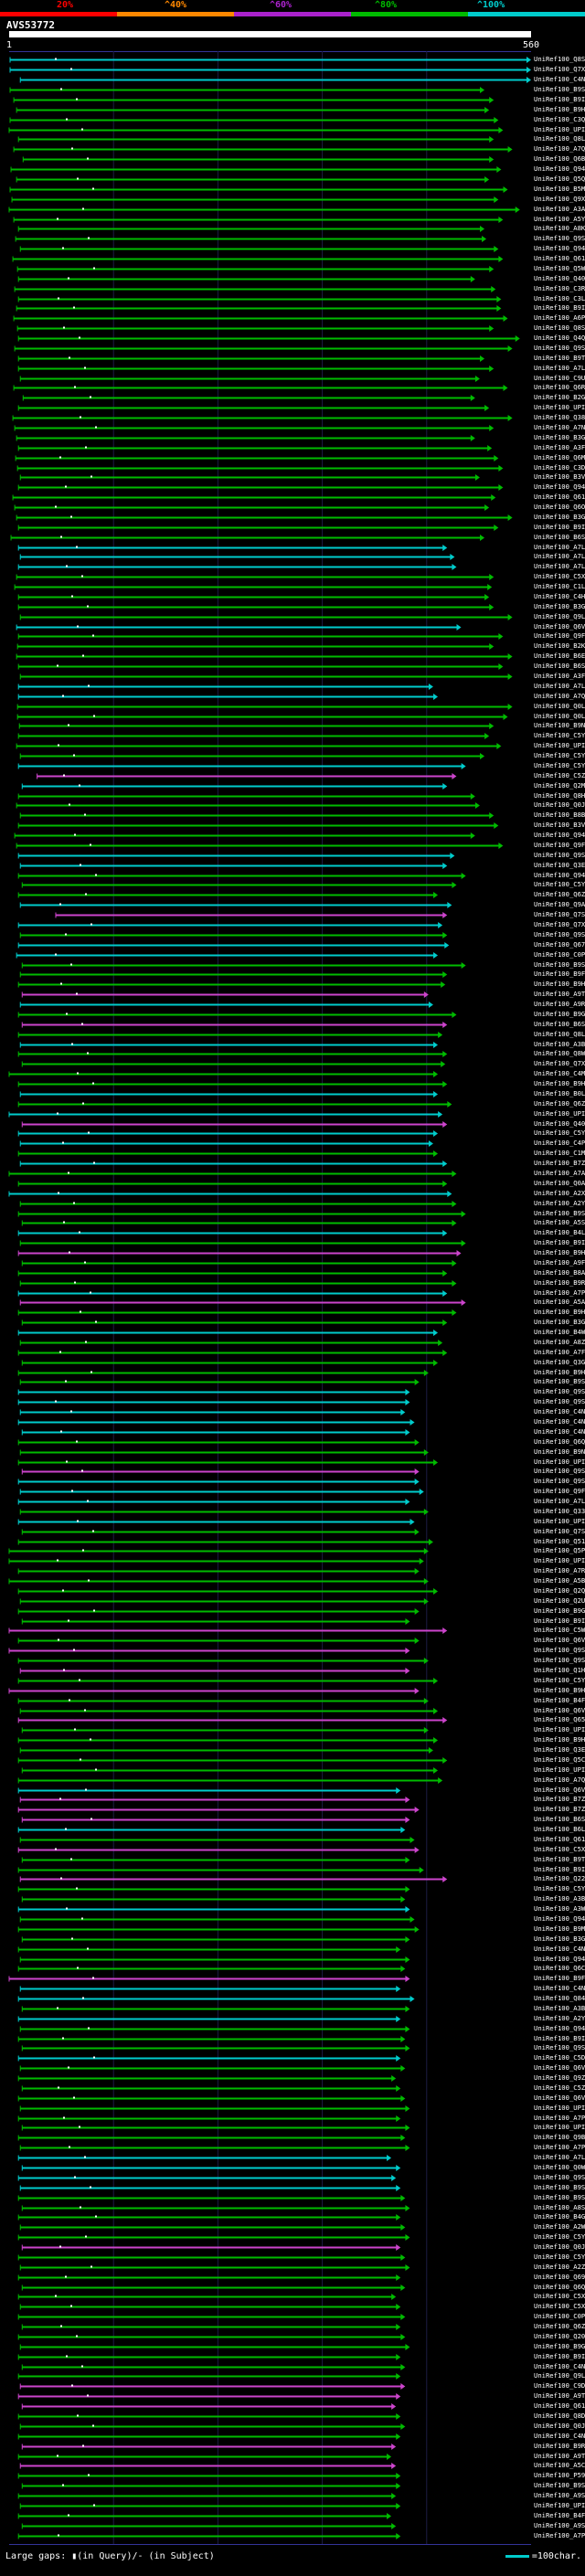 The height and width of the screenshot is (2576, 585). What do you see at coordinates (560, 635) in the screenshot?
I see `hit-label: UniRef100_Q9FFP1` at bounding box center [560, 635].